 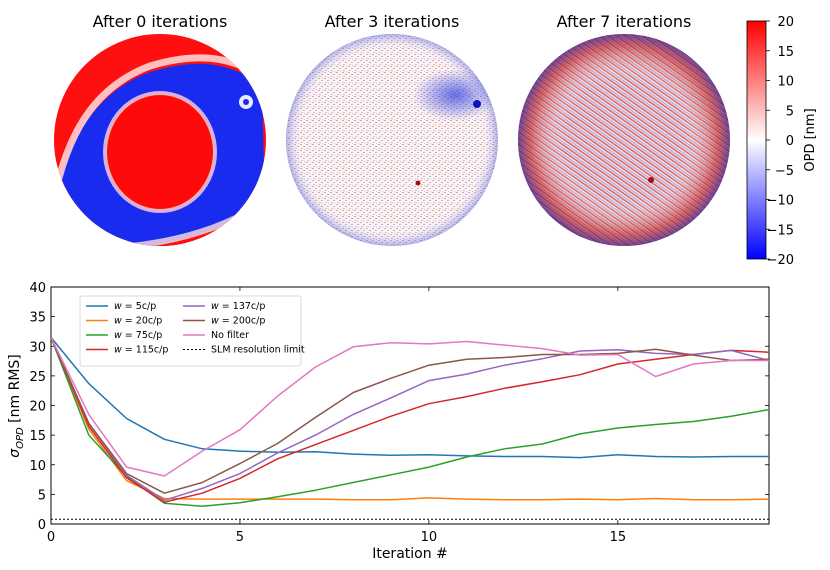 What do you see at coordinates (15, 390) in the screenshot?
I see `y-axis-label-unit: [nm RMS]` at bounding box center [15, 390].